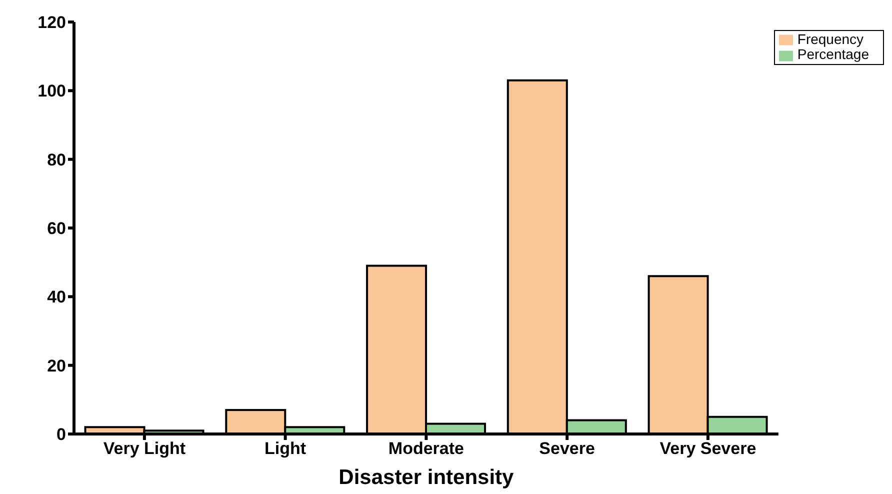  Describe the element at coordinates (52, 91) in the screenshot. I see `y-tick-label: 100` at that location.